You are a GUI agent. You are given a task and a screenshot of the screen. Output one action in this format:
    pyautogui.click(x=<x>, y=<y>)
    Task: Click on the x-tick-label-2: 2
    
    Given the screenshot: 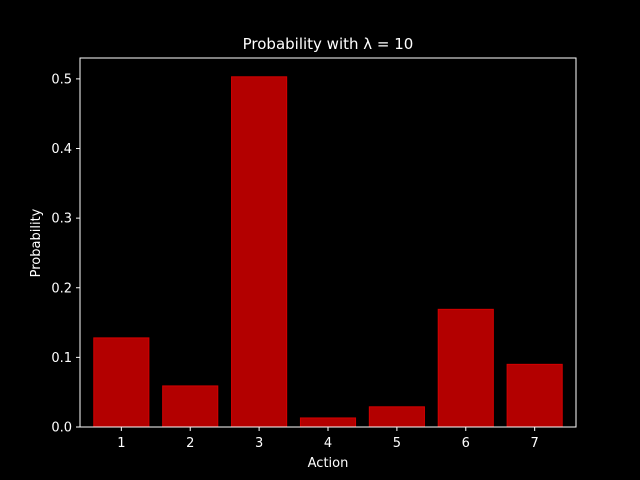 What is the action you would take?
    pyautogui.click(x=190, y=443)
    